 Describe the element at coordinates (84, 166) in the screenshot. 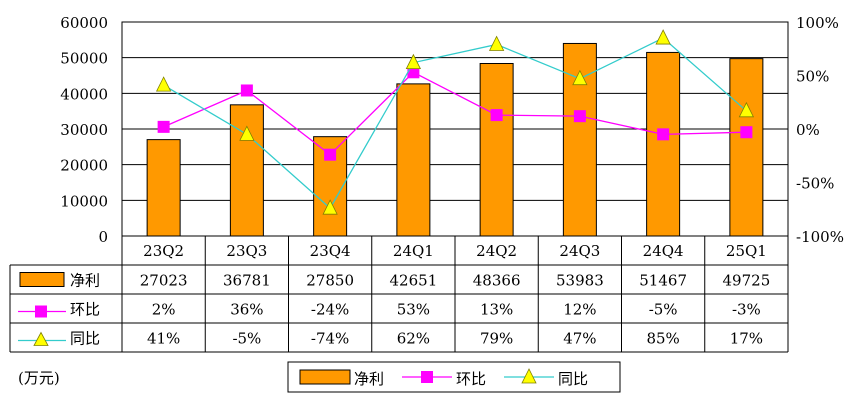

I see `y-left-tick-label: 20000` at that location.